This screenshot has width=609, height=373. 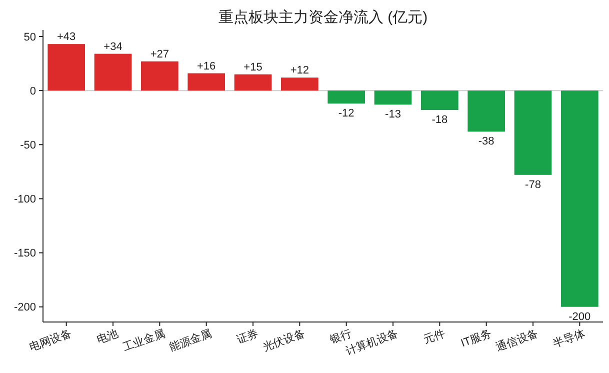 I want to click on y-tick-label: -200, so click(x=25, y=308).